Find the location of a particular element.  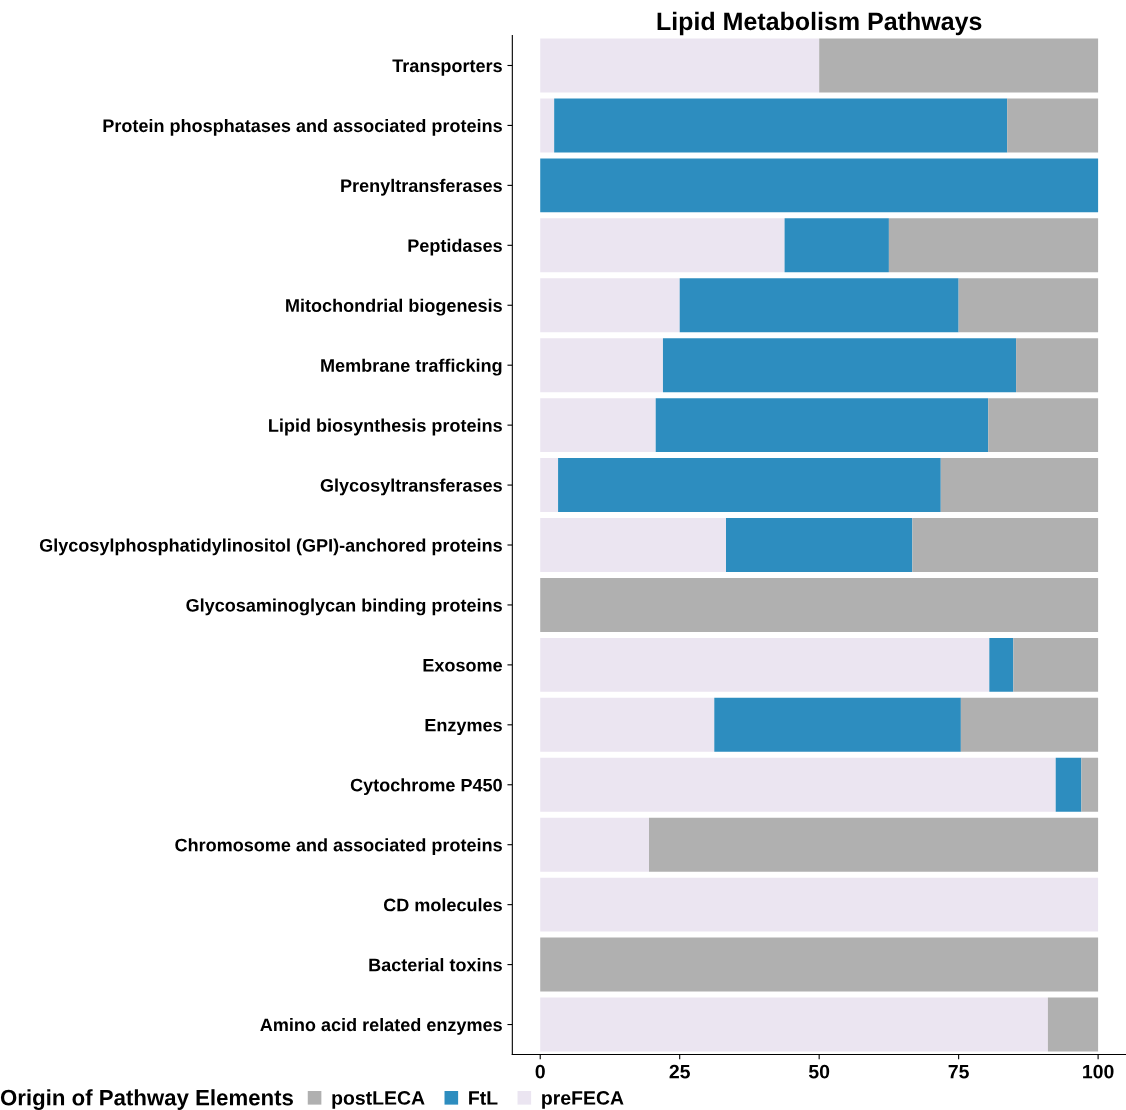

y-tick-label: Protein phosphatases and associated proteins is located at coordinates (302, 127).